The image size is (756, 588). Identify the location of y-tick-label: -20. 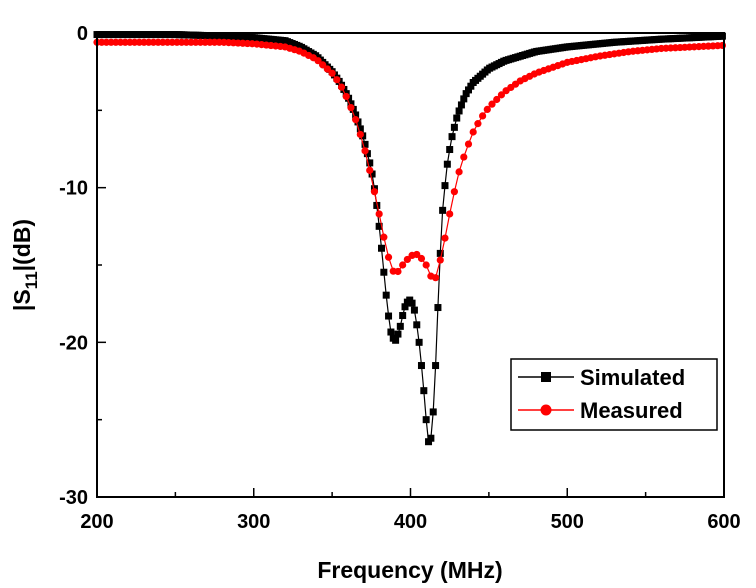
(73, 343).